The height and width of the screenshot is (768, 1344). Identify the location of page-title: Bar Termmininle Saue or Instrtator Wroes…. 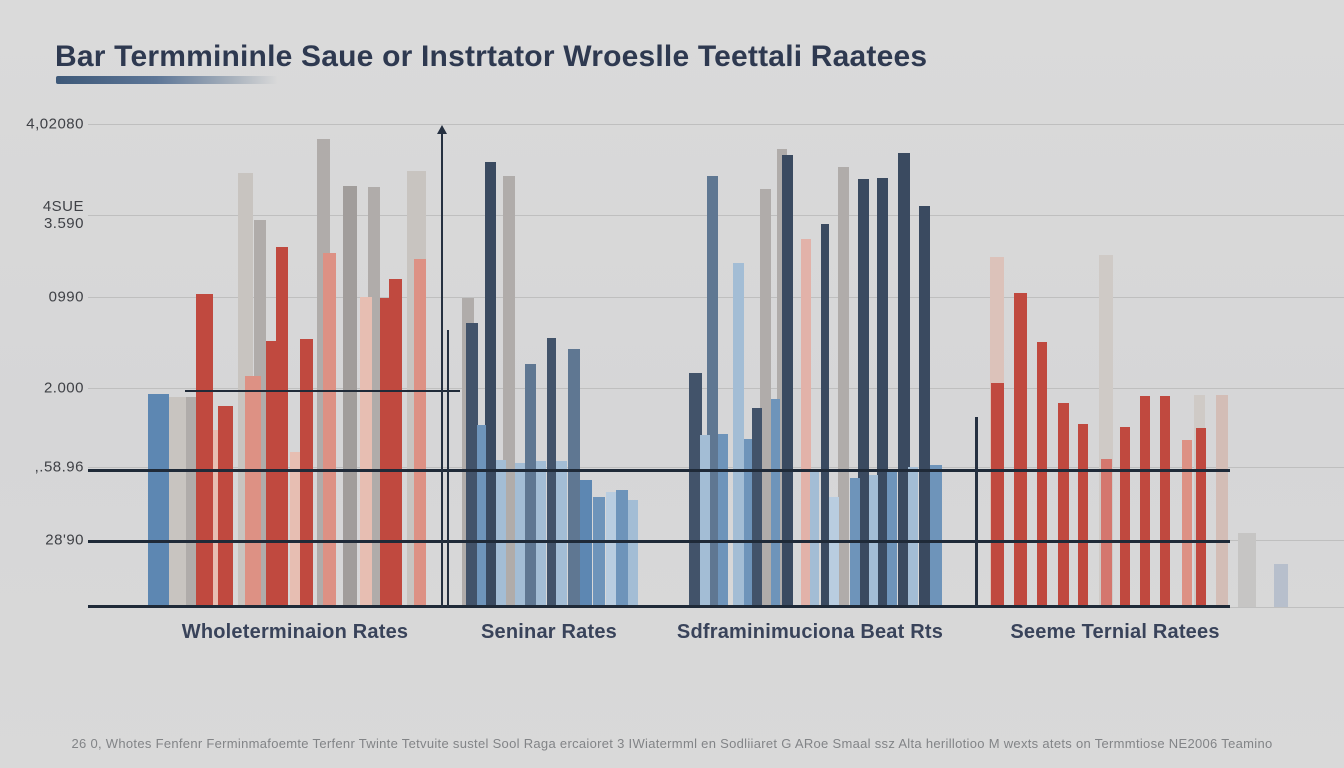
(491, 56).